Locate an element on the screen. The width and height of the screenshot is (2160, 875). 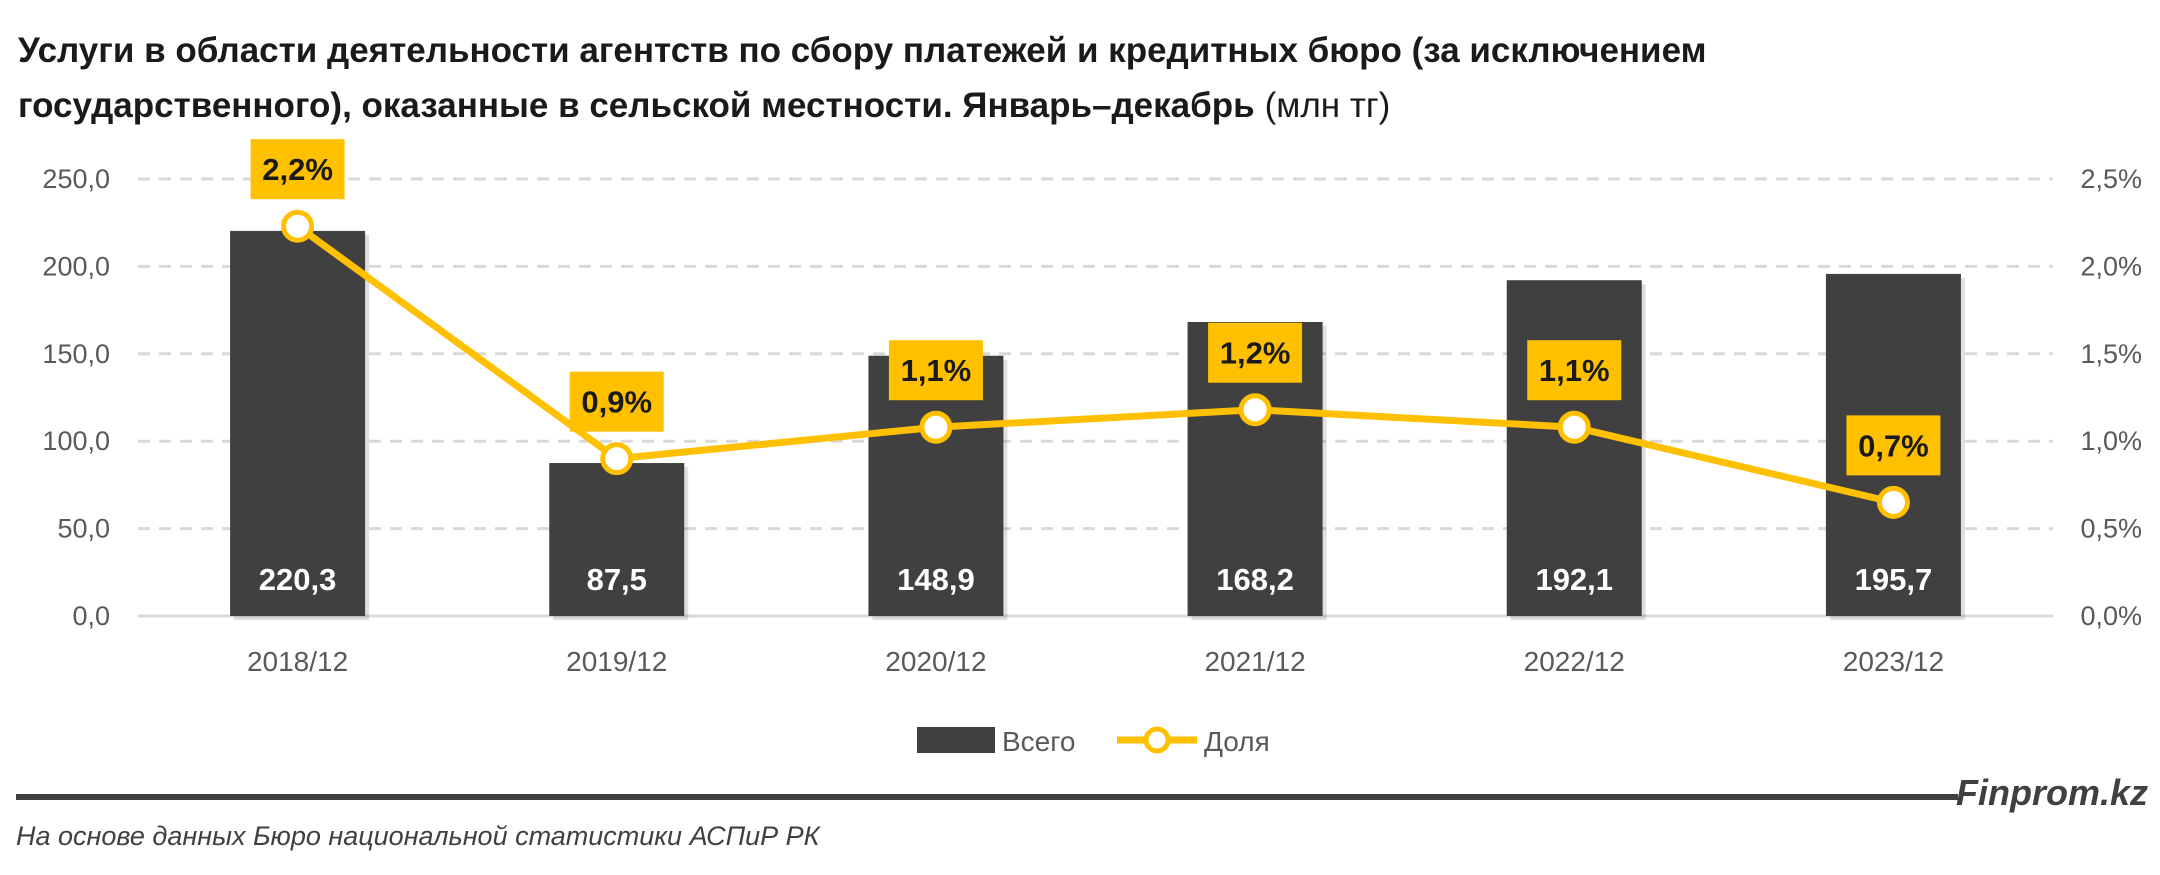
x-tick-label: 2021/12 is located at coordinates (1254, 661).